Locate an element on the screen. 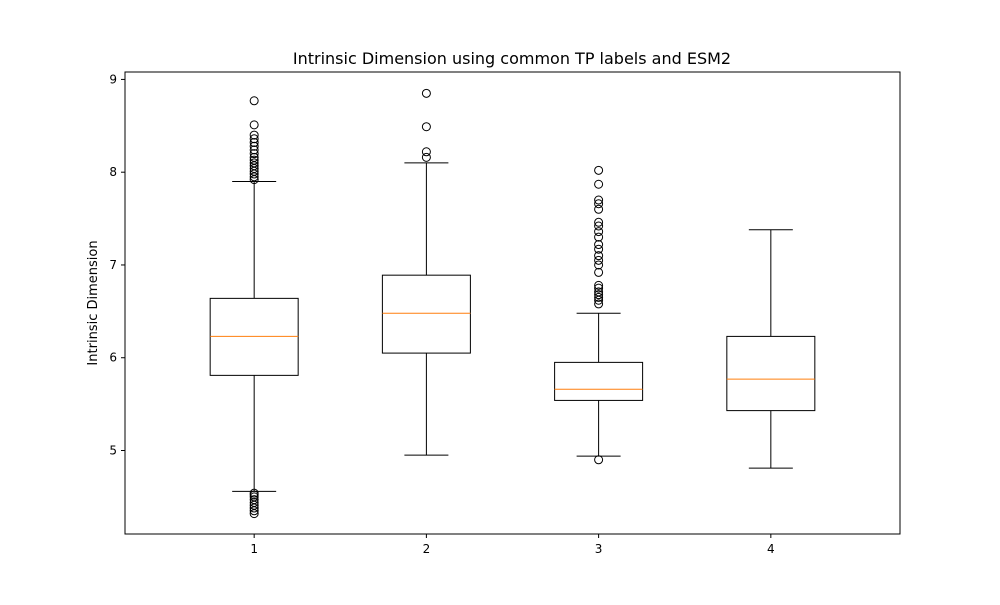 The width and height of the screenshot is (1000, 605). y-tick-label: 8 is located at coordinates (113, 172).